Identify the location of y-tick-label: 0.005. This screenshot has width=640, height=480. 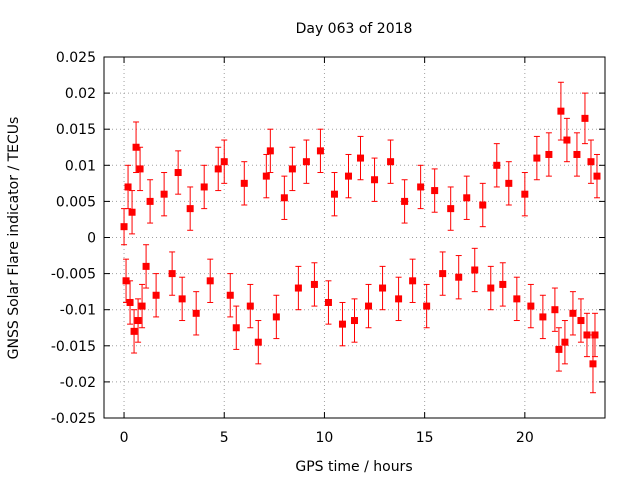
(76, 202).